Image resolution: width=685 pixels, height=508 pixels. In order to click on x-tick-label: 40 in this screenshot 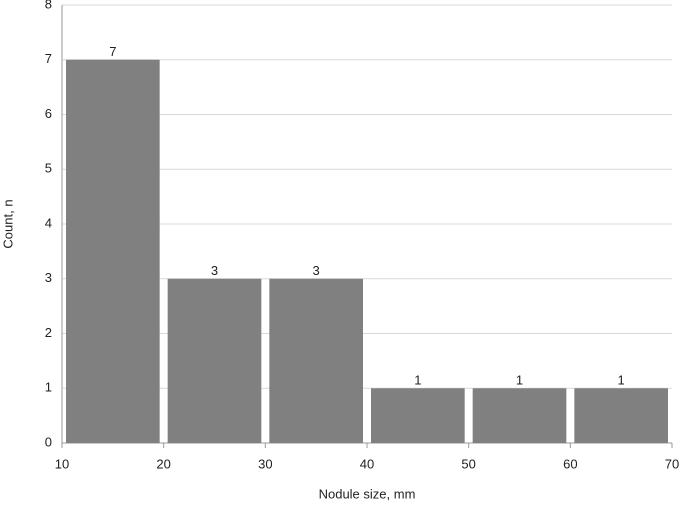, I will do `click(367, 463)`.